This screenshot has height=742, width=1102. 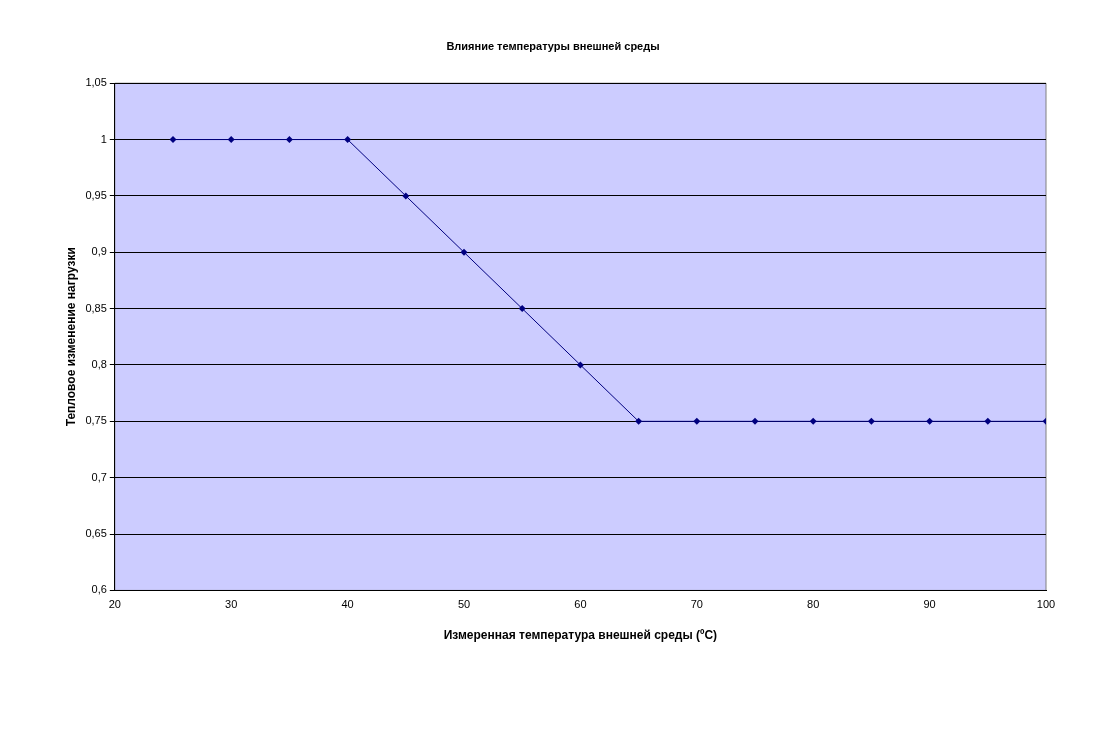 I want to click on y-tick-label: 1, so click(x=103, y=138).